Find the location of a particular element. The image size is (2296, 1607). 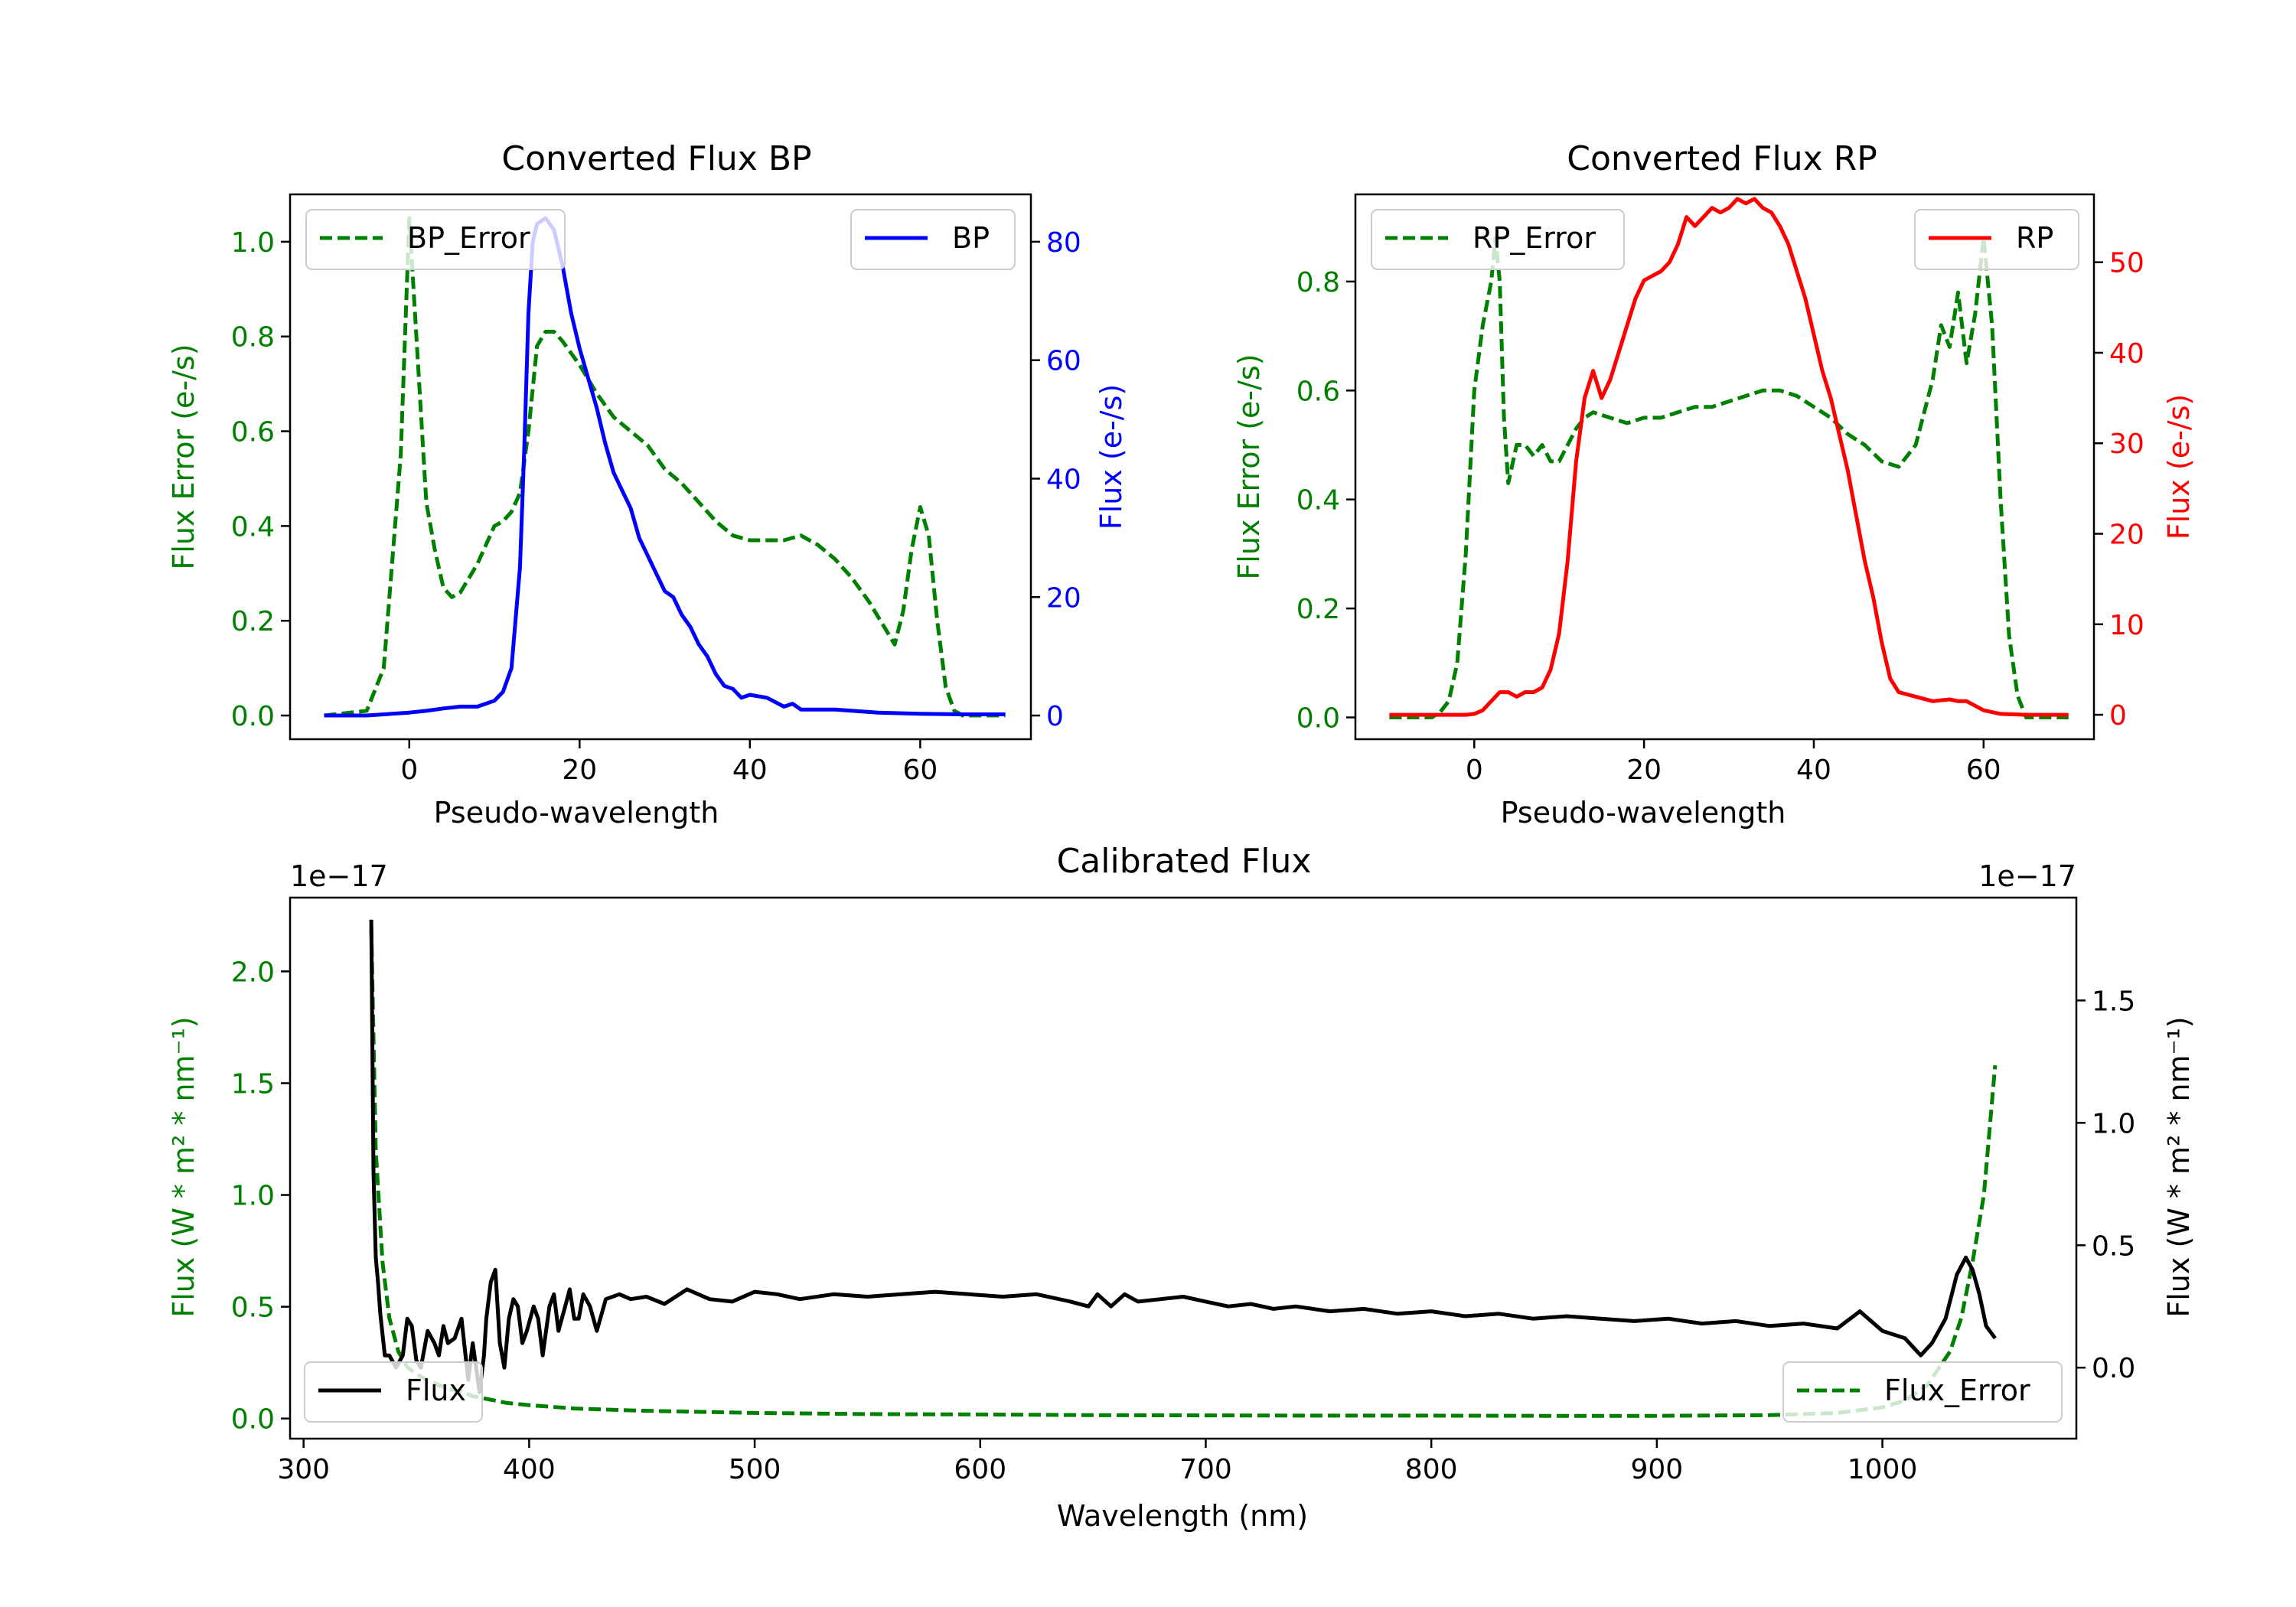

cal-legend-left-box is located at coordinates (393, 1392).